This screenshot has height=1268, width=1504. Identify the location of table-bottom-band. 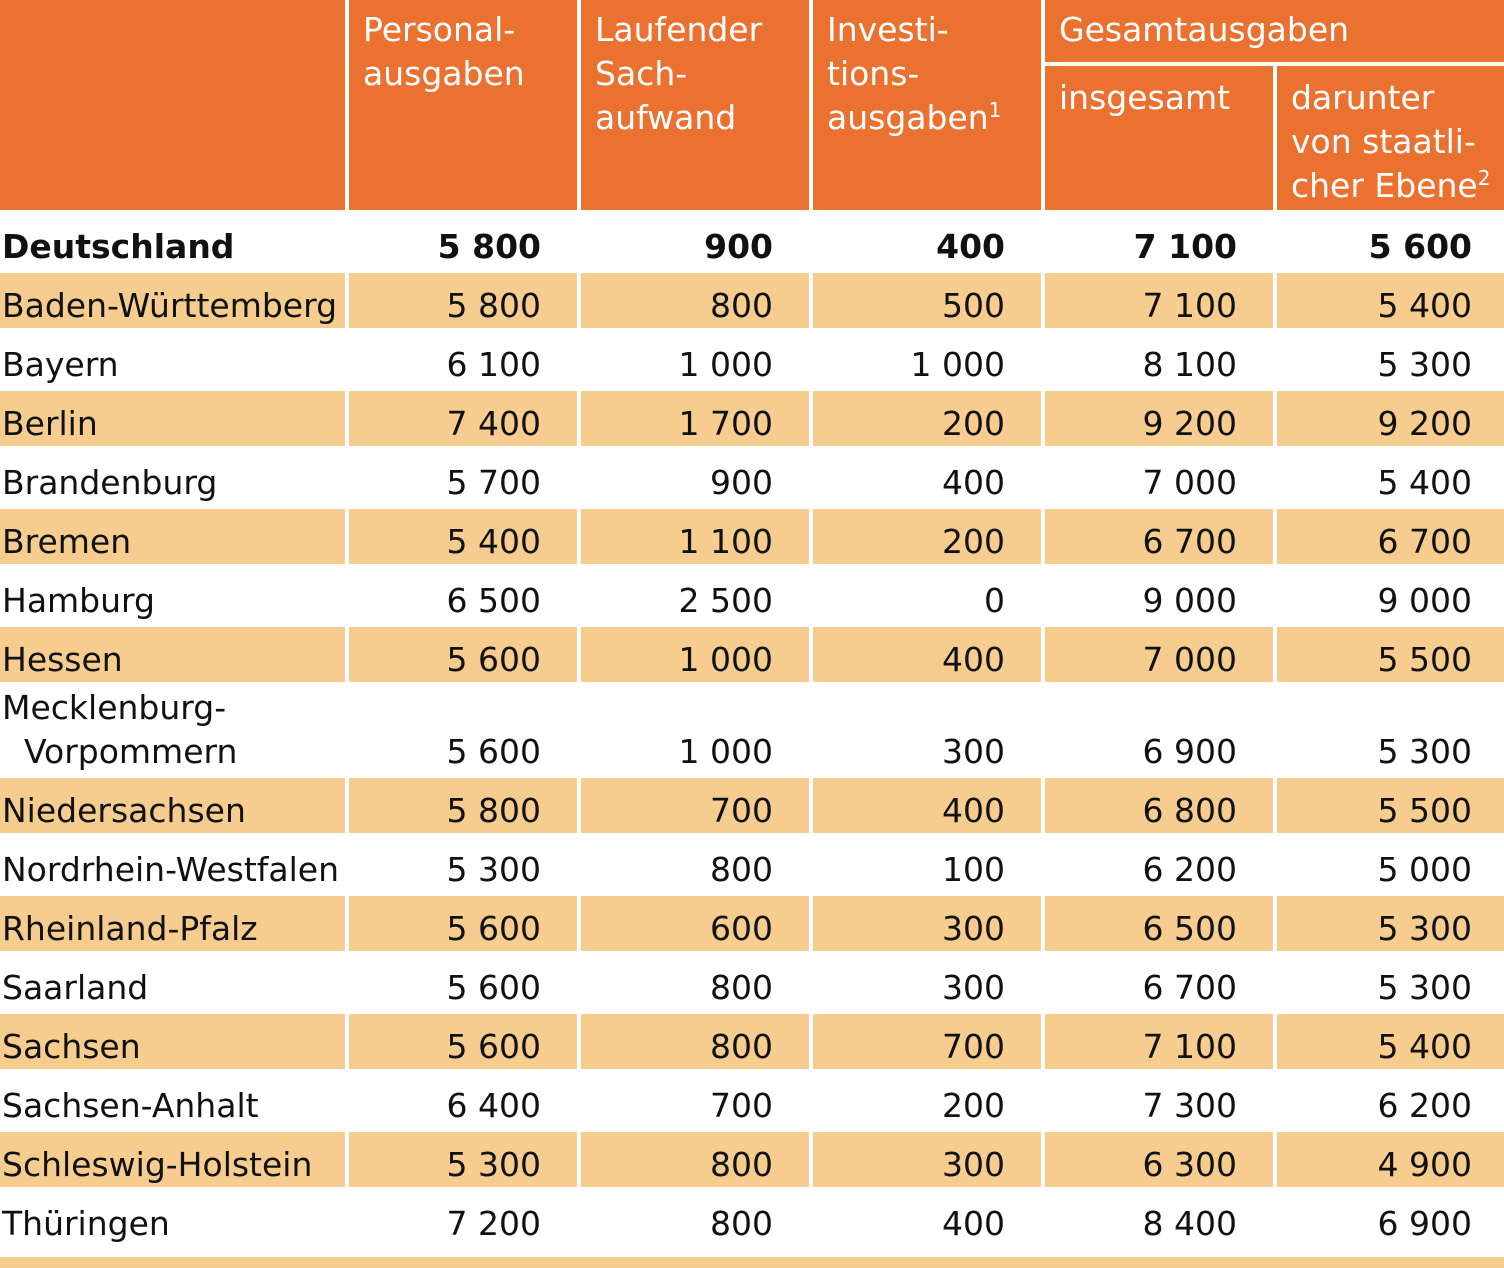
(752, 1262).